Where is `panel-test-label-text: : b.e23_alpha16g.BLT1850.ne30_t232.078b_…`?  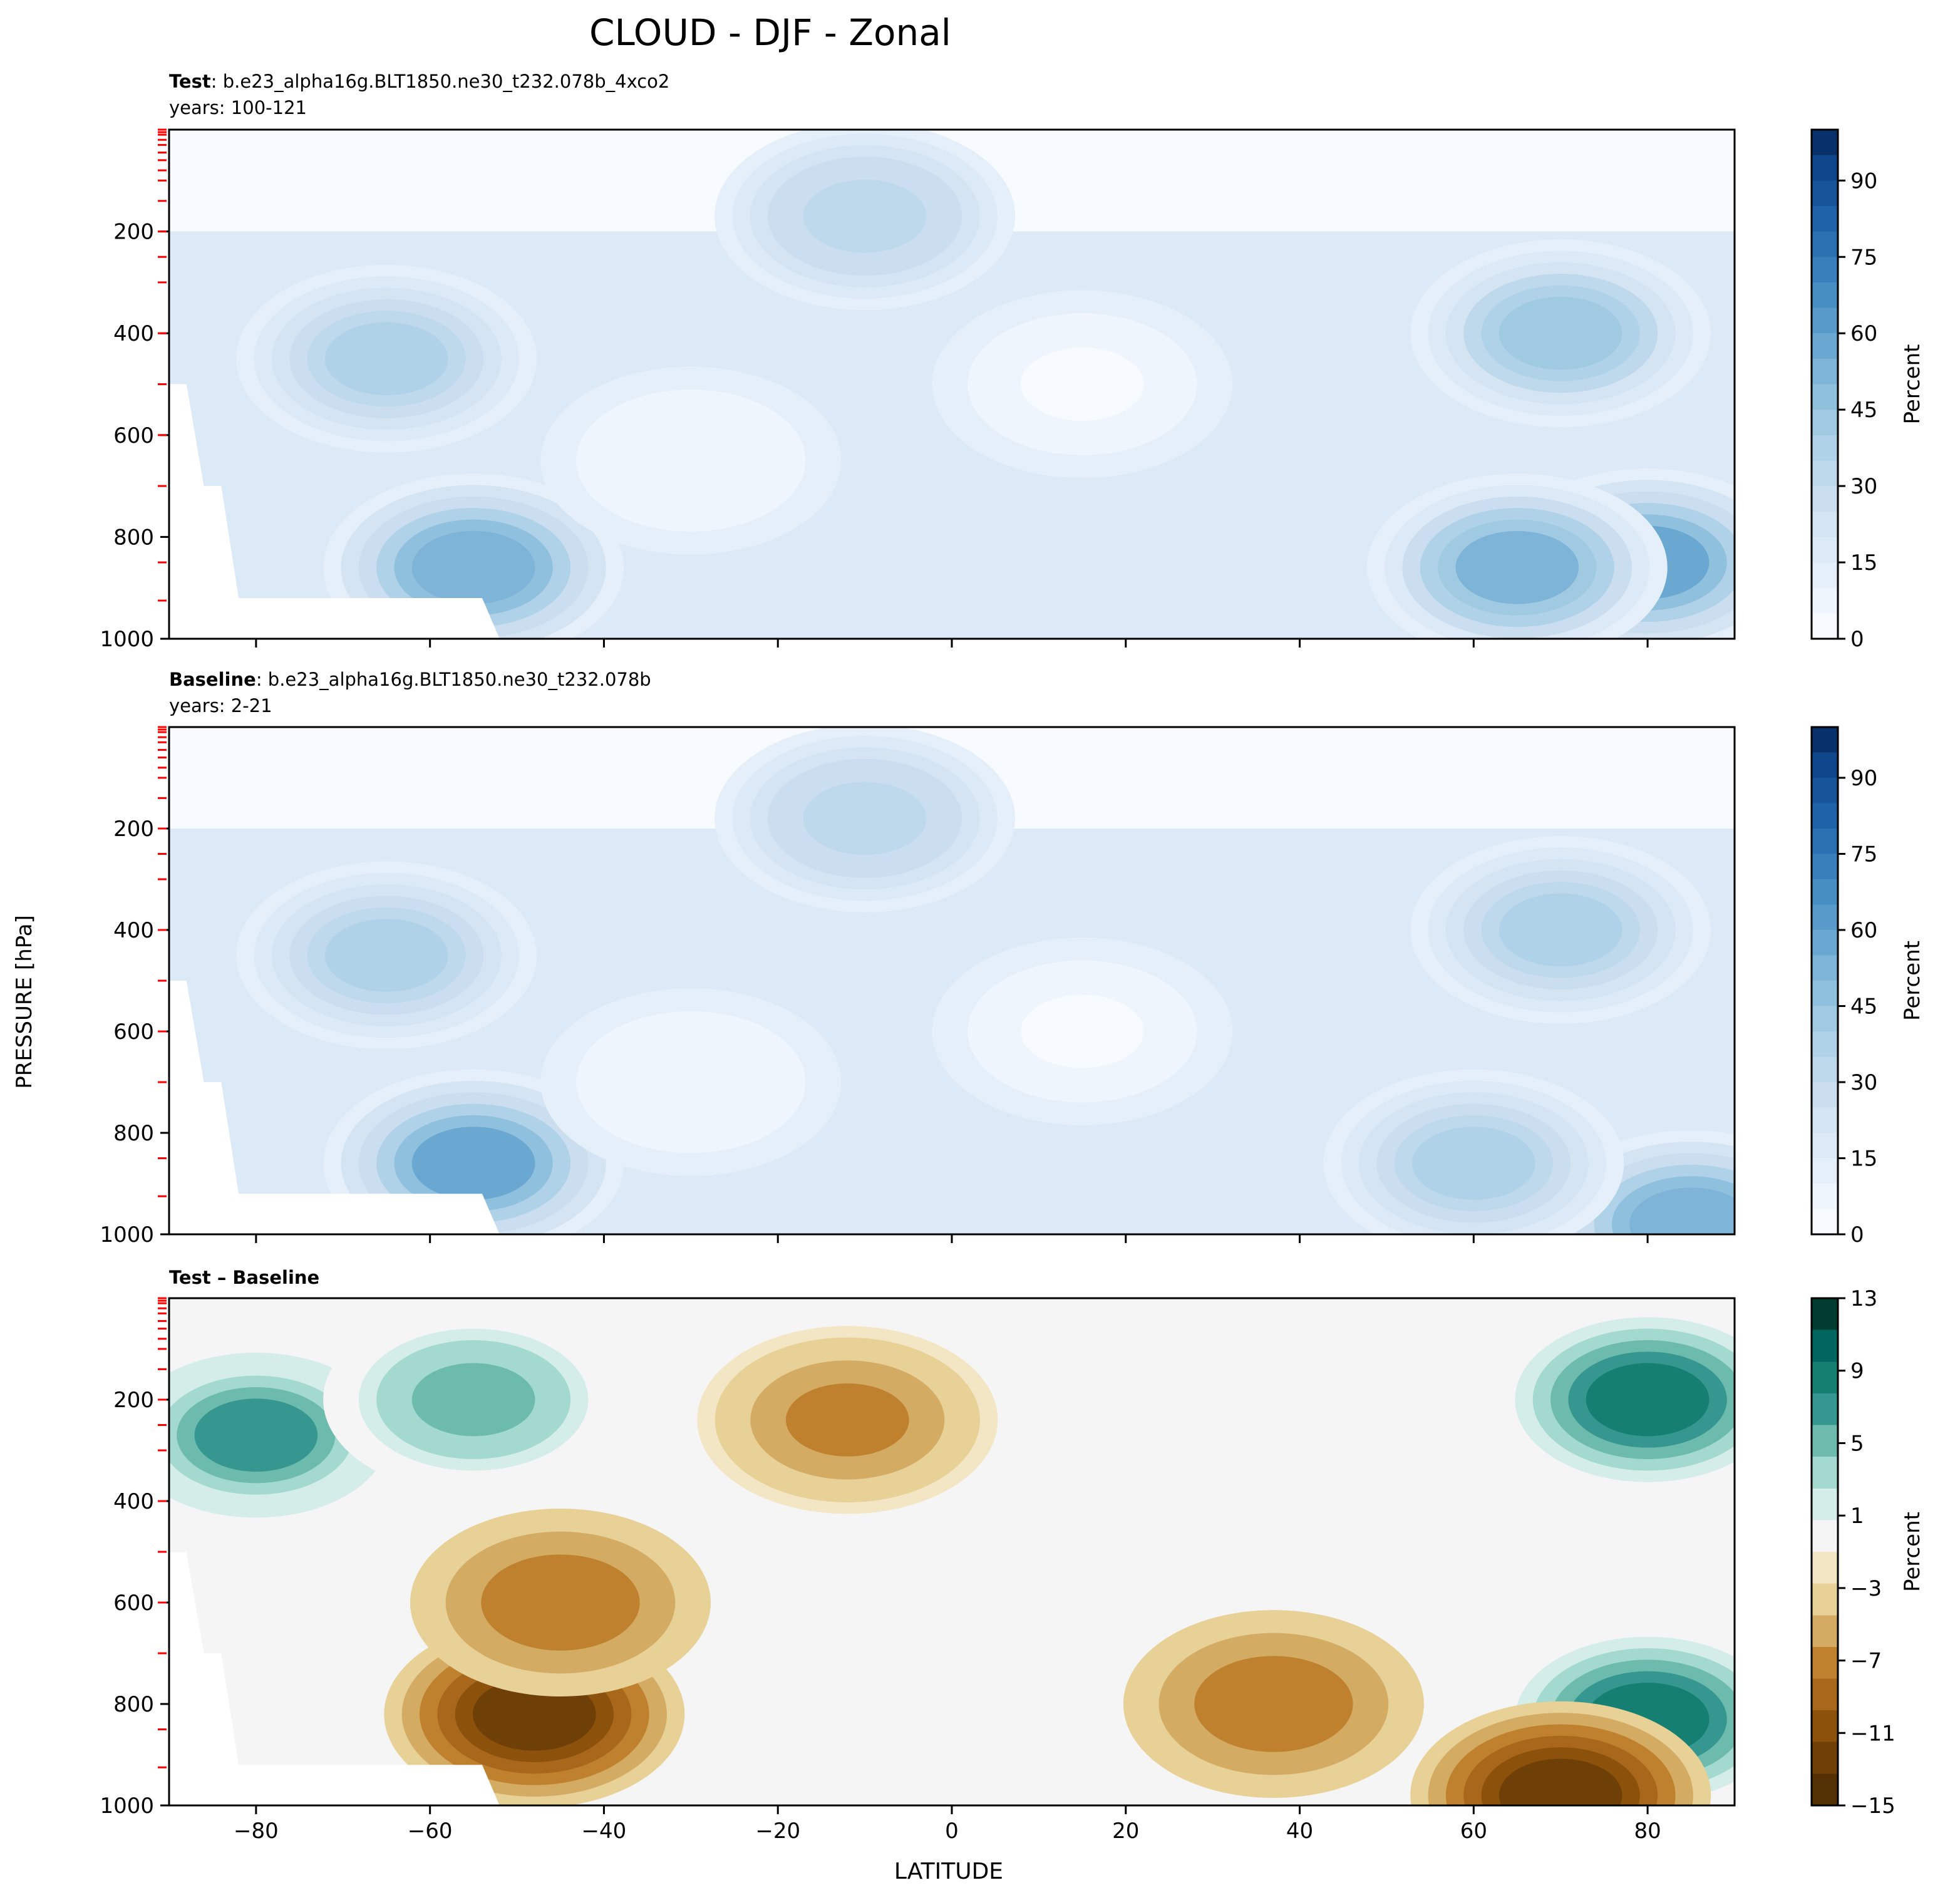 panel-test-label-text: : b.e23_alpha16g.BLT1850.ne30_t232.078b_… is located at coordinates (440, 81).